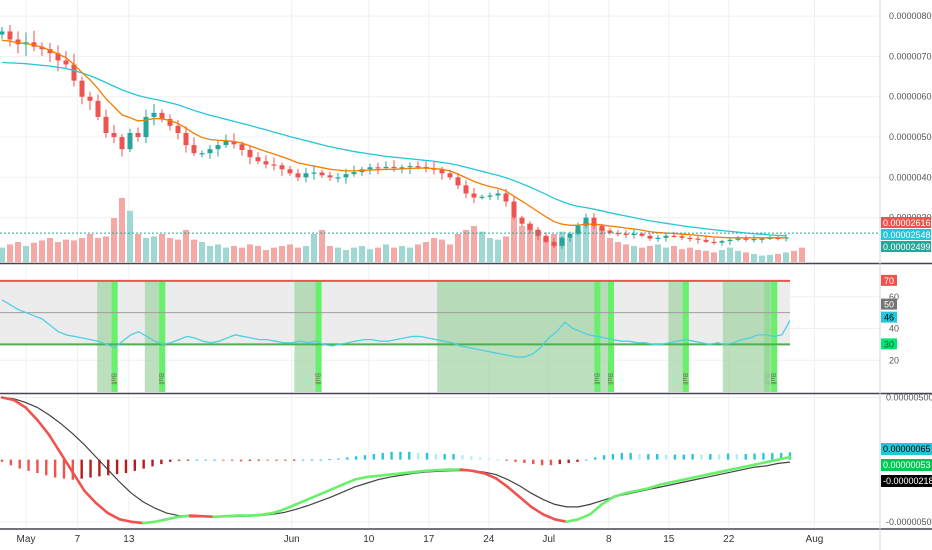 The image size is (932, 550). Describe the element at coordinates (729, 539) in the screenshot. I see `date-tick-label: 22` at that location.